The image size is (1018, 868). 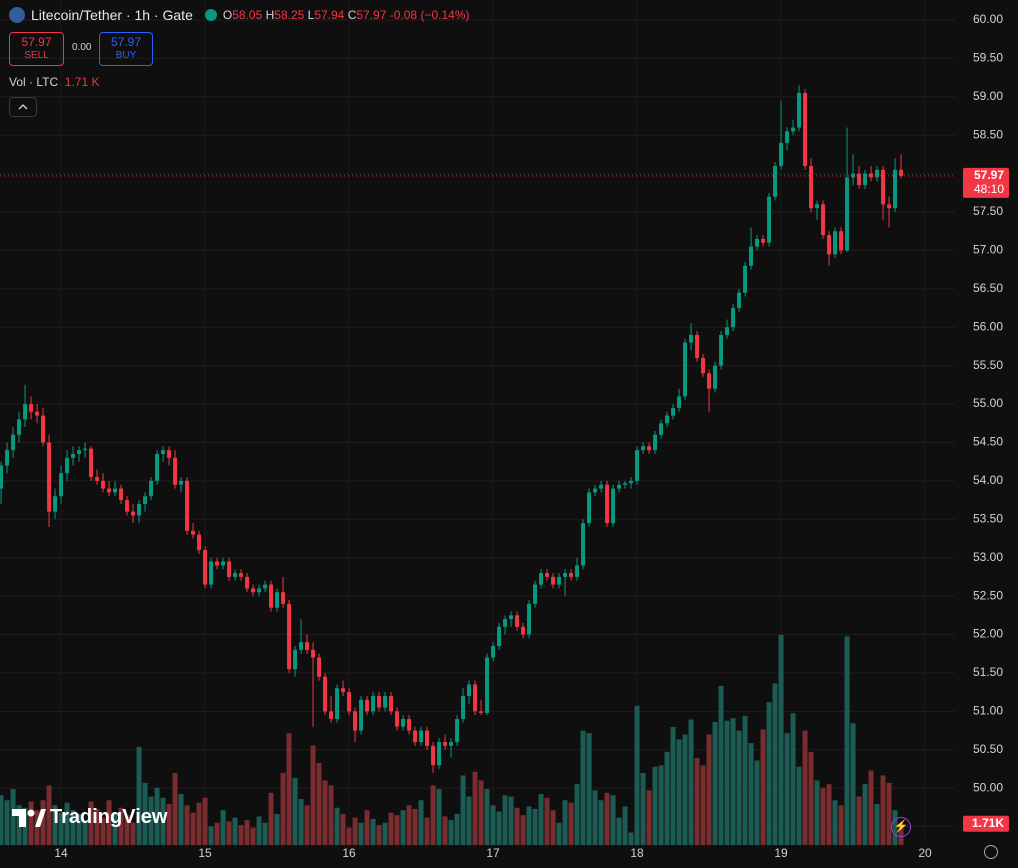 What do you see at coordinates (989, 175) in the screenshot?
I see `price-tag-value: 57.97` at bounding box center [989, 175].